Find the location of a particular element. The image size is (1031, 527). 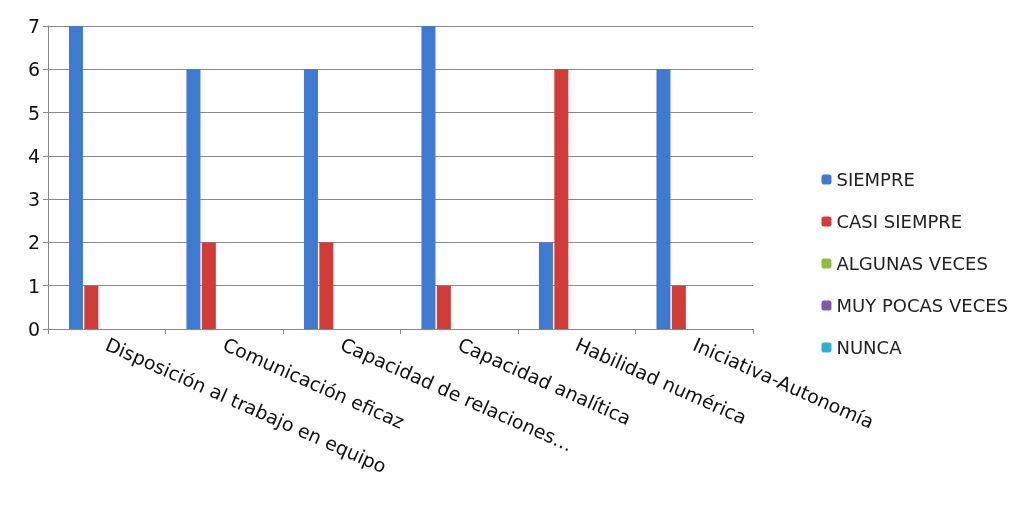

legend-label: SIEMPRE is located at coordinates (875, 179).